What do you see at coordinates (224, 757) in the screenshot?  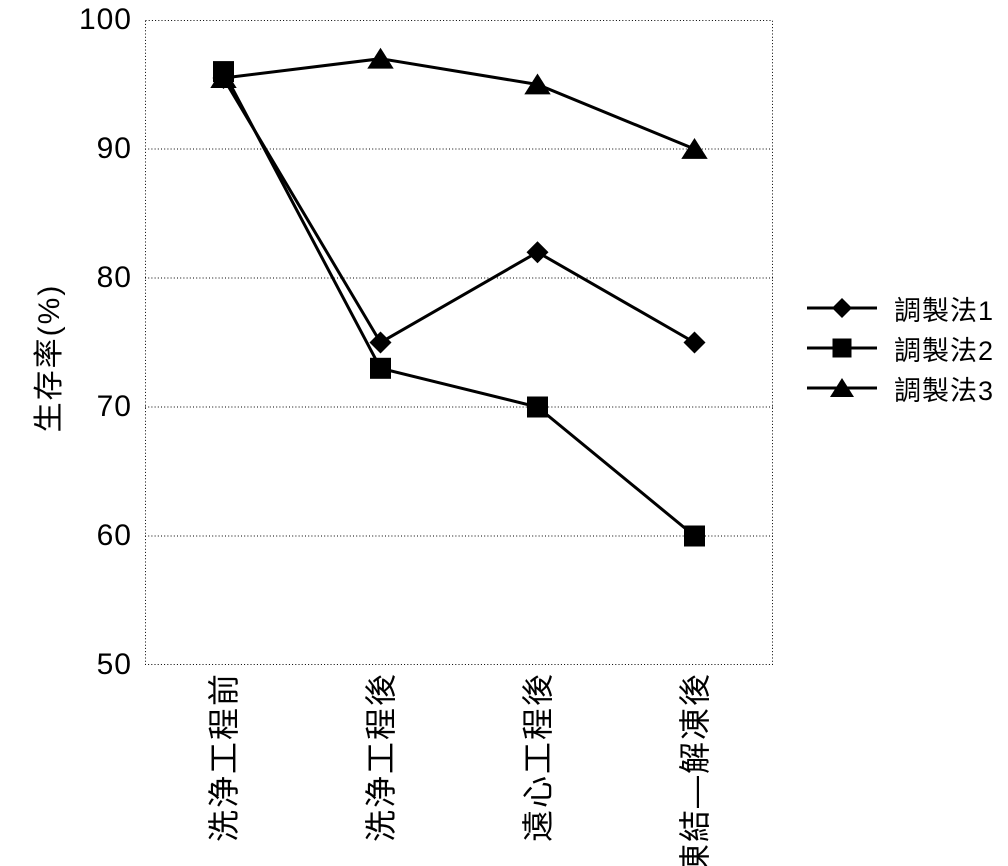 I see `x-category-label-1: 洗浄工程前` at bounding box center [224, 757].